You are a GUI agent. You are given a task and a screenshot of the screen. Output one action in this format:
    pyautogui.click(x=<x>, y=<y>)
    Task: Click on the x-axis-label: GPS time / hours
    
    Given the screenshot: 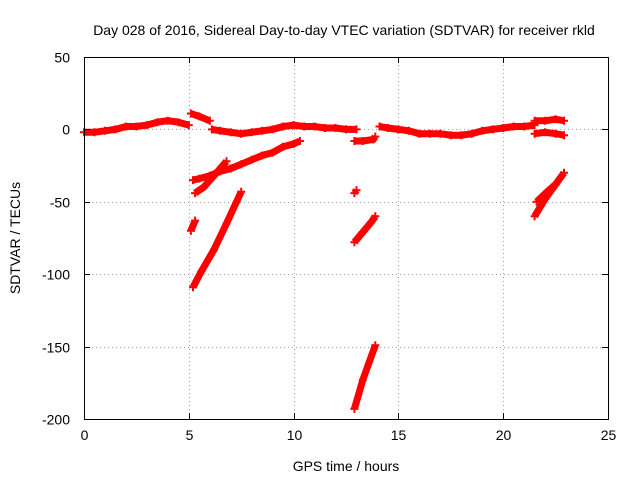 What is the action you would take?
    pyautogui.click(x=346, y=466)
    